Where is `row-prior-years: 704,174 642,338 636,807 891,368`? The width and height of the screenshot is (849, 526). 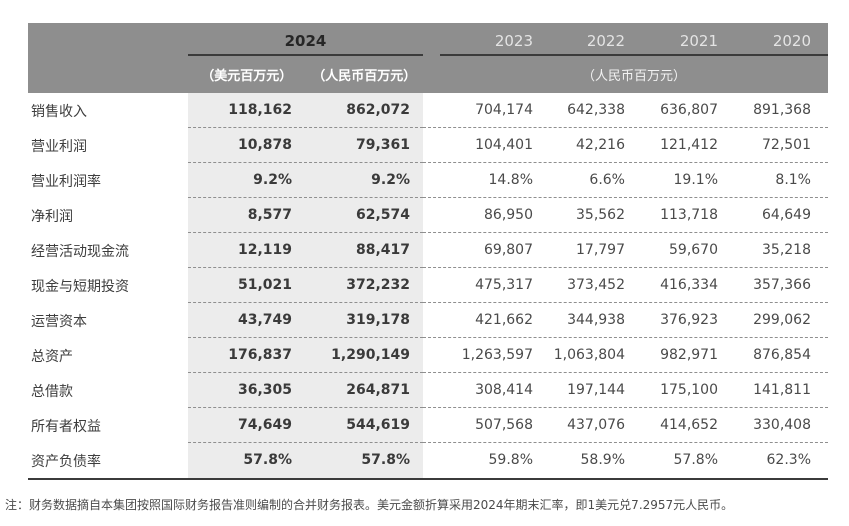 row-prior-years: 704,174 642,338 636,807 891,368 is located at coordinates (625, 110).